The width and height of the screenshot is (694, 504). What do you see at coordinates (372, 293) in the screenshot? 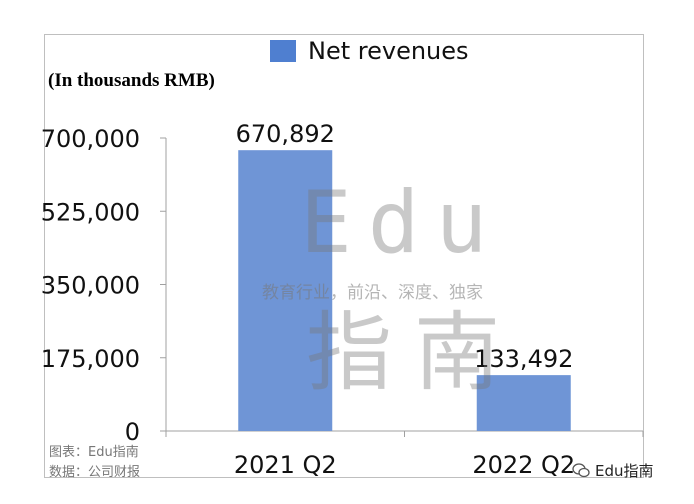
I see `watermark-tagline: 教育行业，前沿、深度、独家` at bounding box center [372, 293].